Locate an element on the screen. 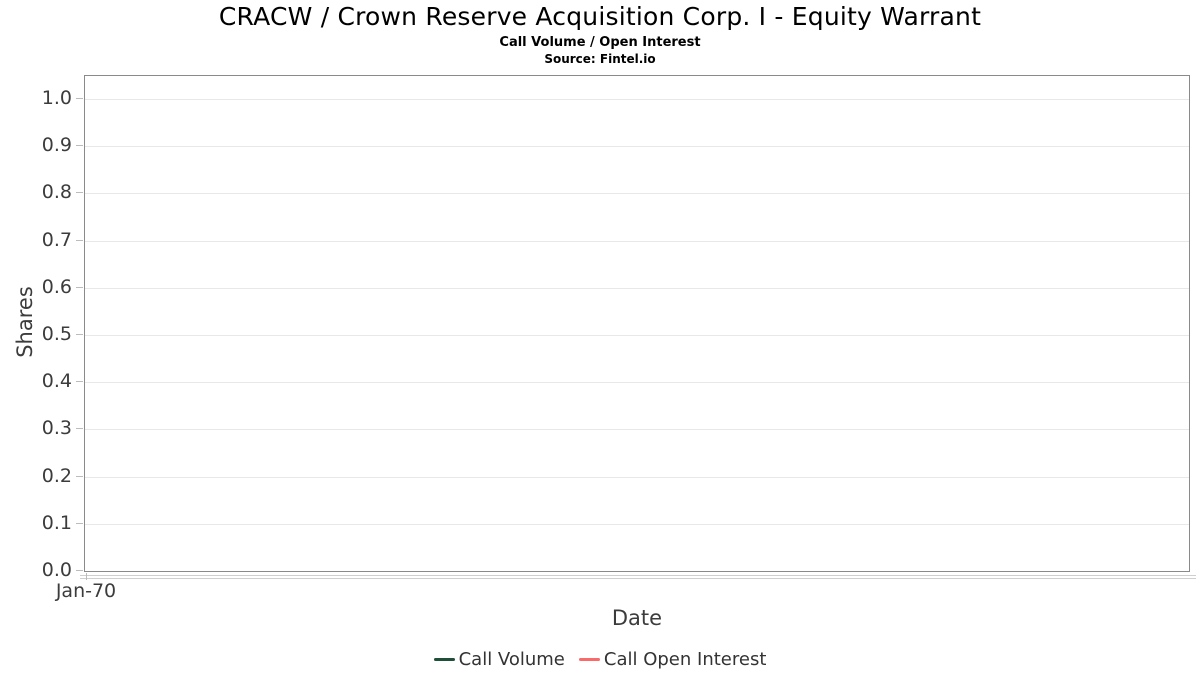 The image size is (1200, 675). legend-item-call-open-interest: Call Open Interest is located at coordinates (672, 659).